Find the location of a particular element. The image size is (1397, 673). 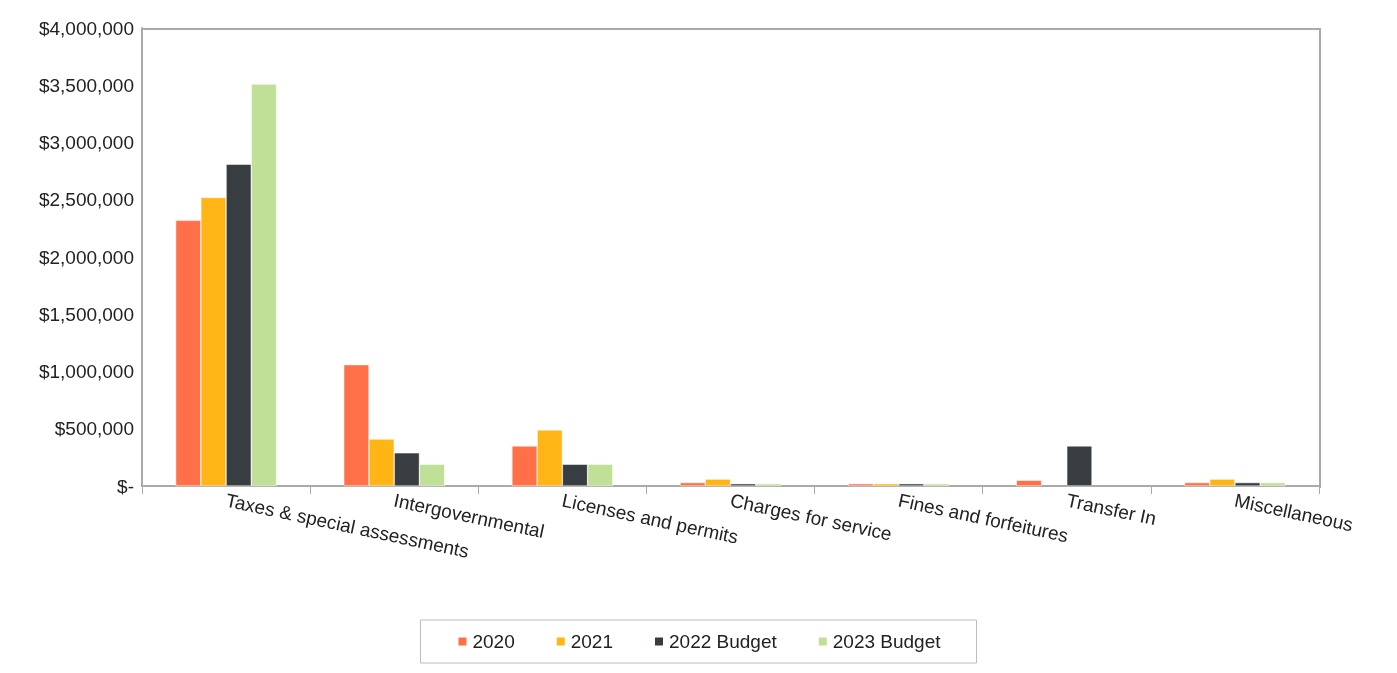

y-tick-label: $- is located at coordinates (125, 486).